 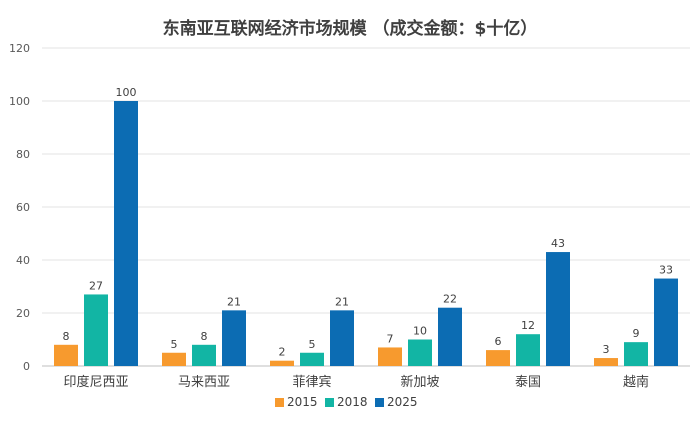 What do you see at coordinates (204, 382) in the screenshot?
I see `x-category-label: 马来西亚` at bounding box center [204, 382].